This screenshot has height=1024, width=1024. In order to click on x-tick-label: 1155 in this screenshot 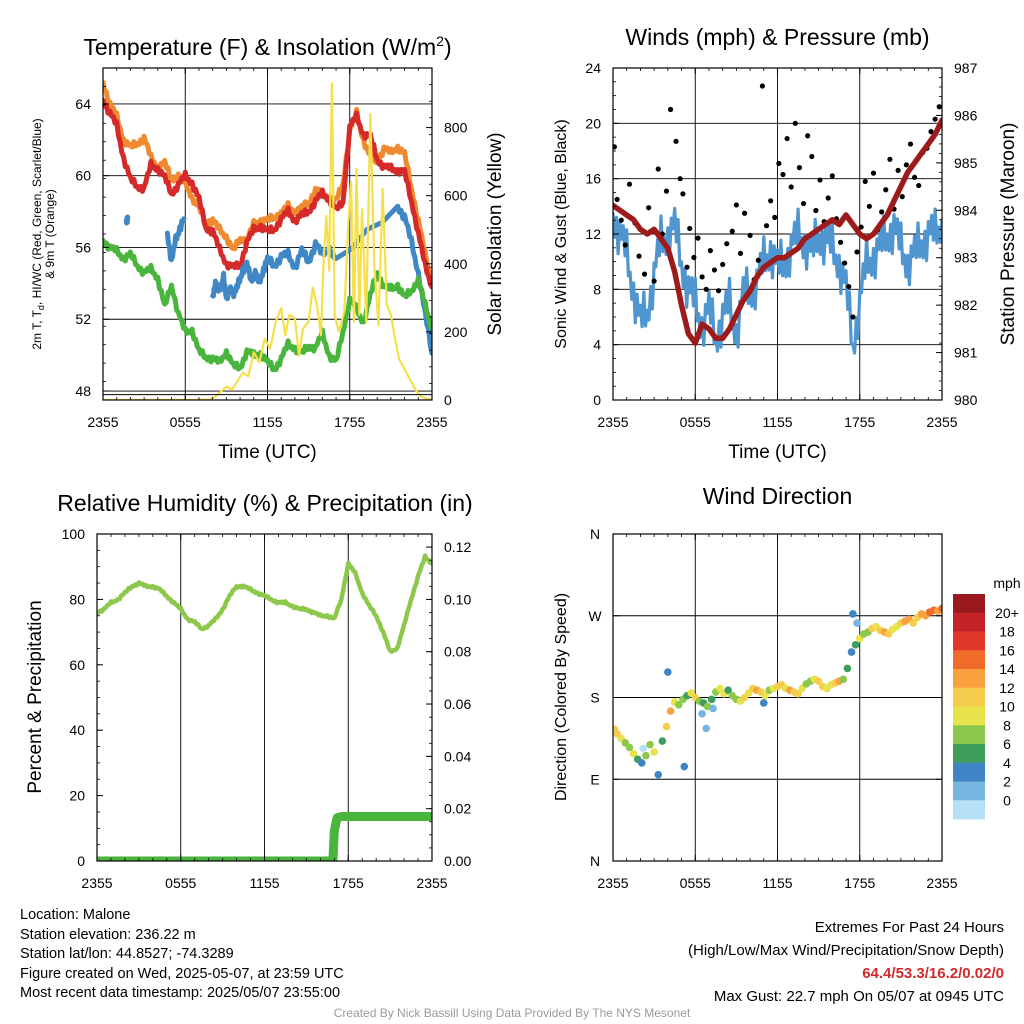, I will do `click(777, 883)`.